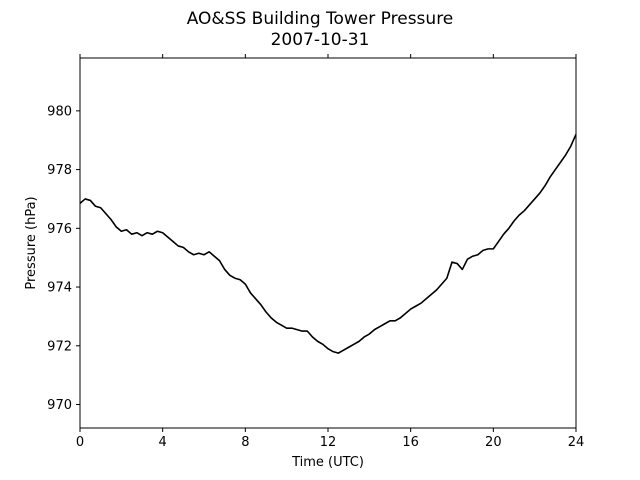 This screenshot has width=640, height=480. What do you see at coordinates (327, 462) in the screenshot?
I see `x-axis-label: Time (UTC)` at bounding box center [327, 462].